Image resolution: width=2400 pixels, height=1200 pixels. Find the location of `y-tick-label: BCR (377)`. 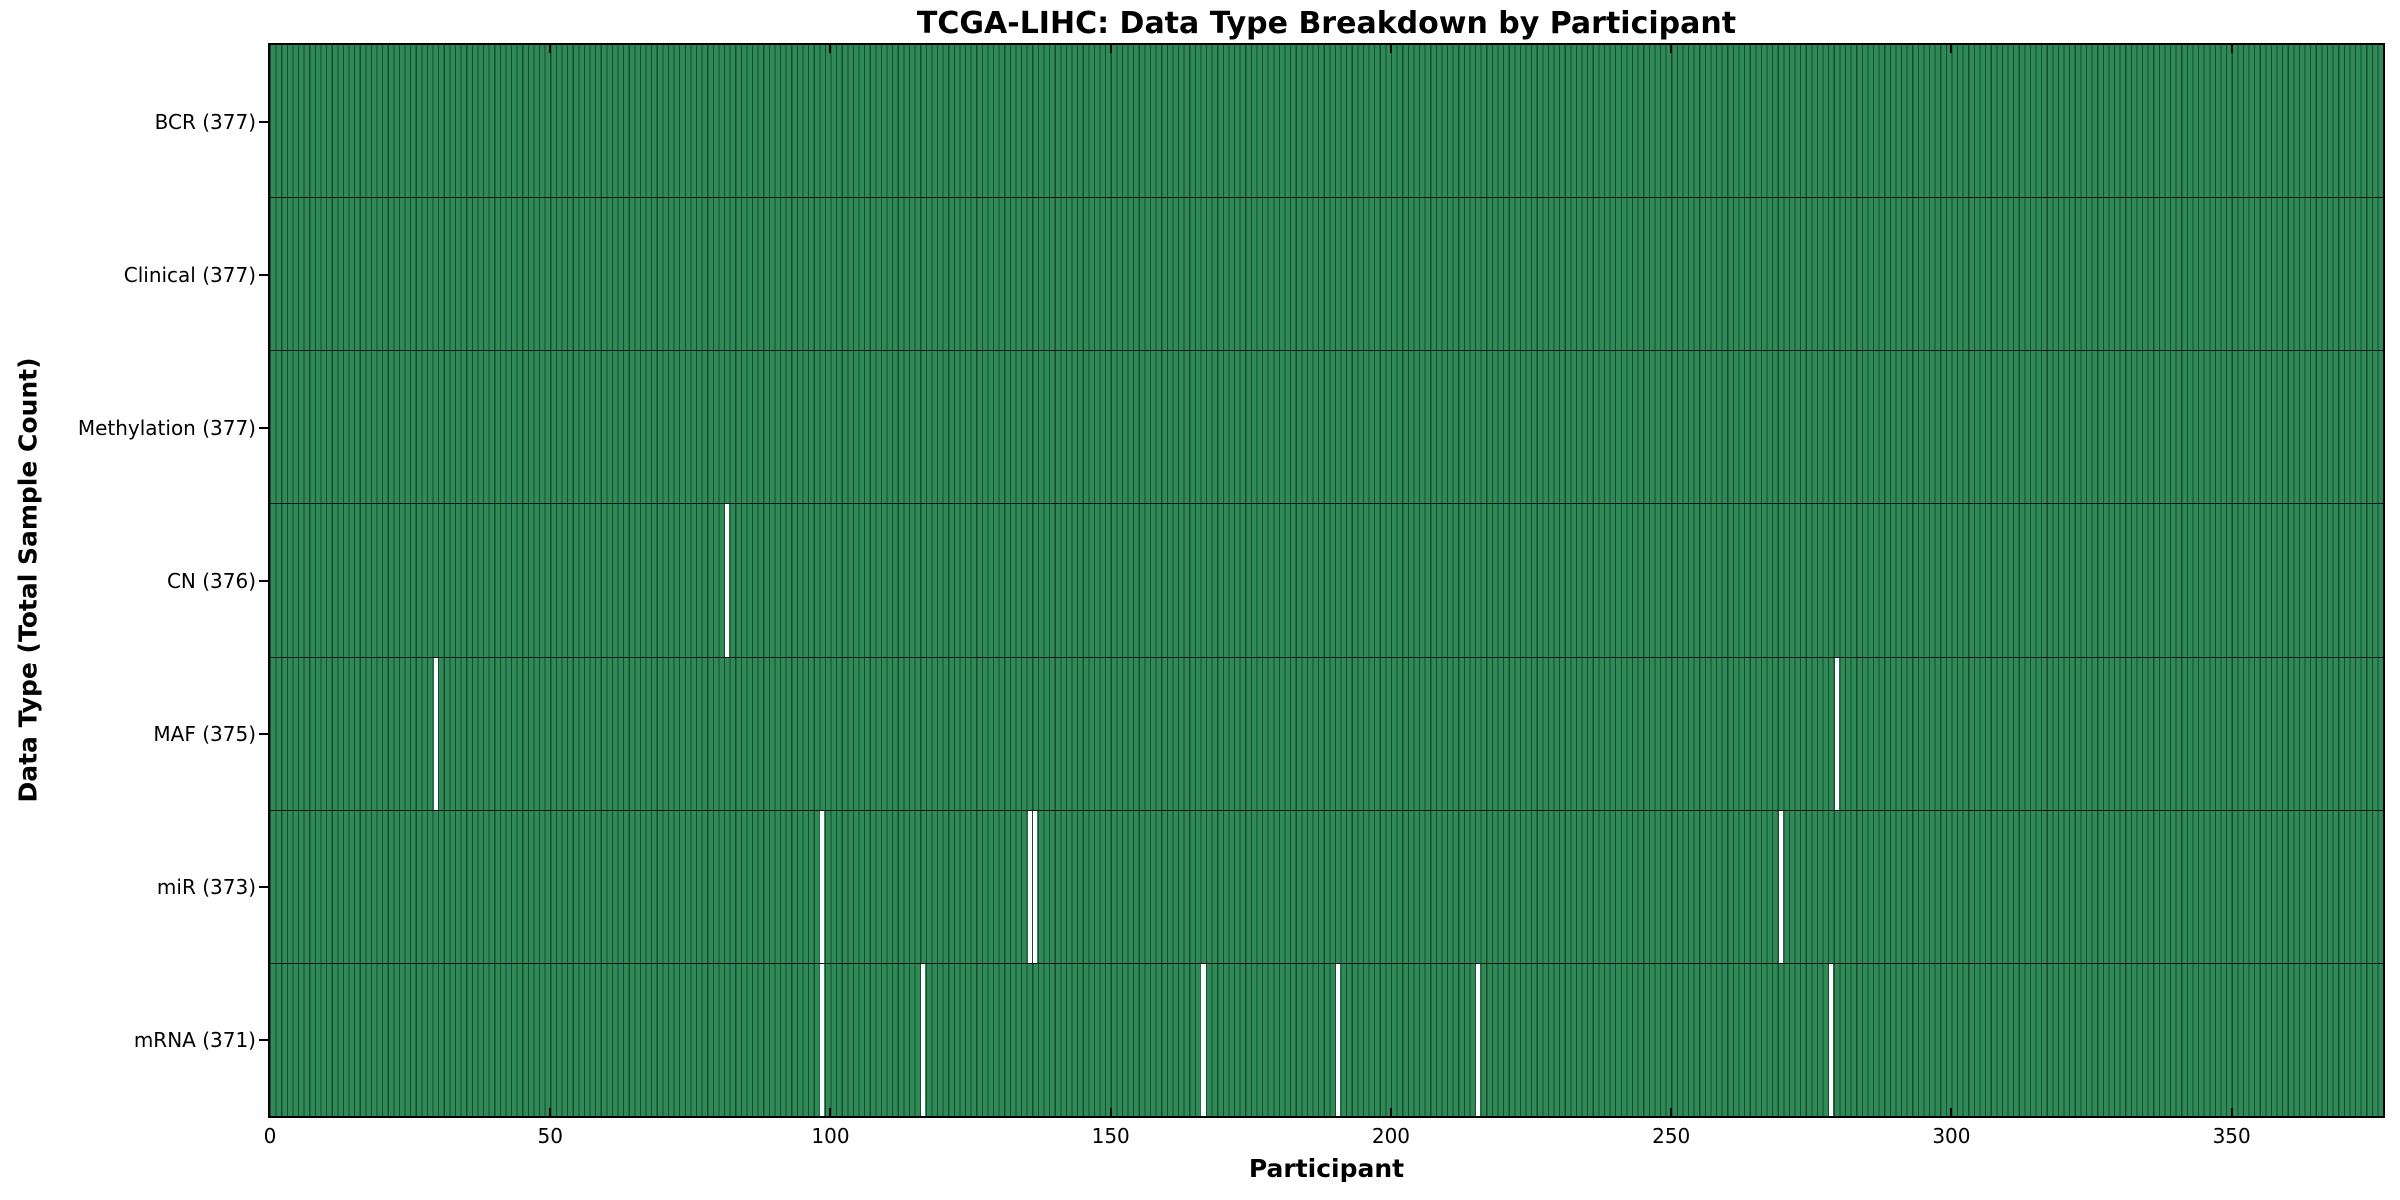

y-tick-label: BCR (377) is located at coordinates (205, 121).